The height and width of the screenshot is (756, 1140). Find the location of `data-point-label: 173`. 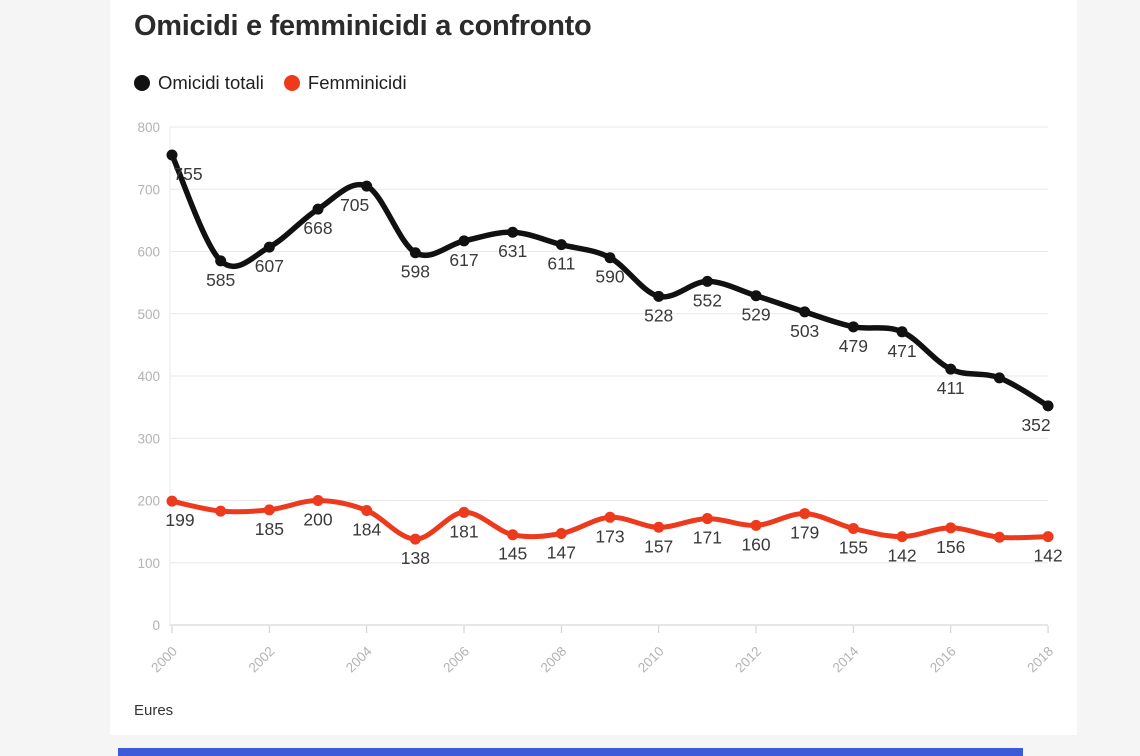

data-point-label: 173 is located at coordinates (609, 536).